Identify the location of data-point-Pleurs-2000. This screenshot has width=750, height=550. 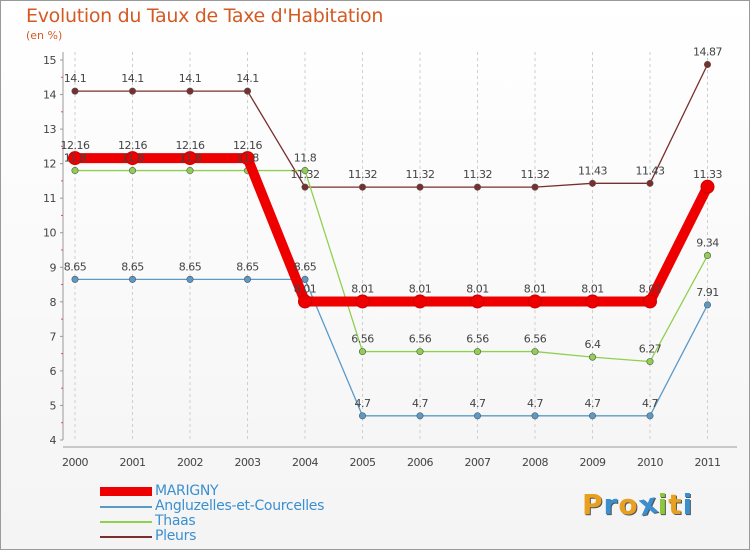
(75, 91).